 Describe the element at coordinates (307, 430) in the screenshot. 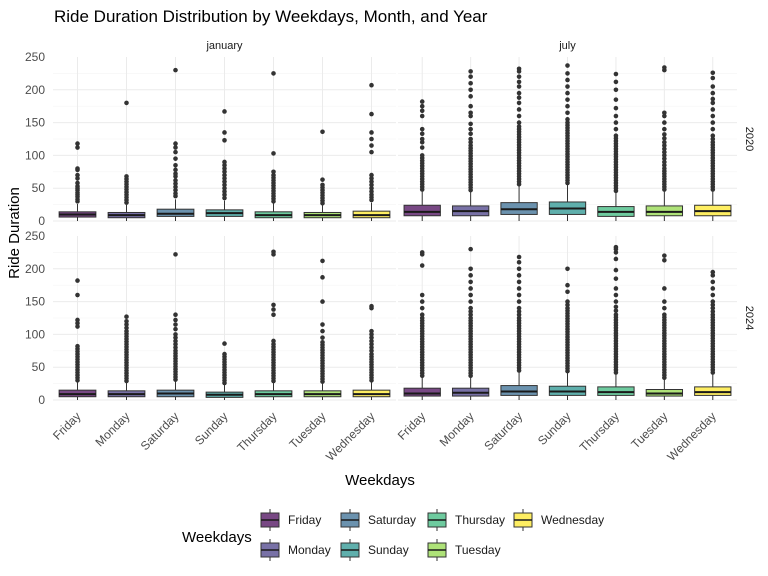

I see `x-tick-label: Tuesday` at that location.